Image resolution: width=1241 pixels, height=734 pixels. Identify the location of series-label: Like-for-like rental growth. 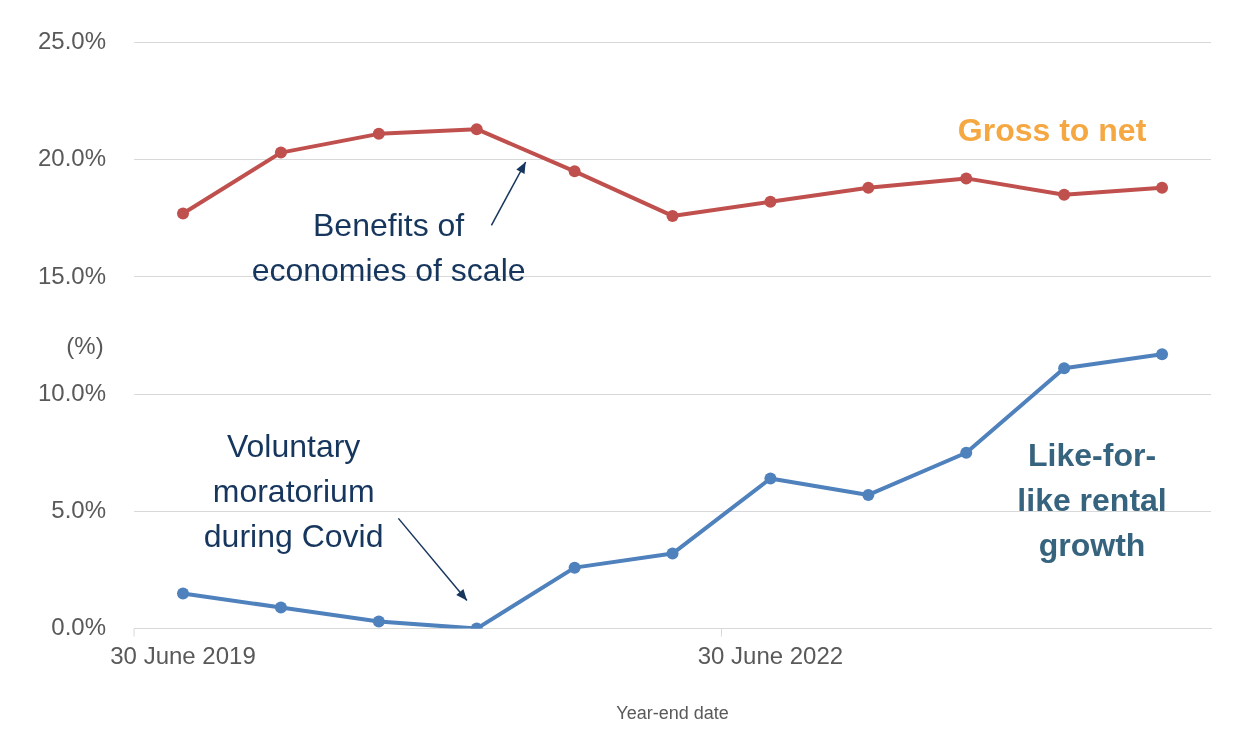
(1092, 500).